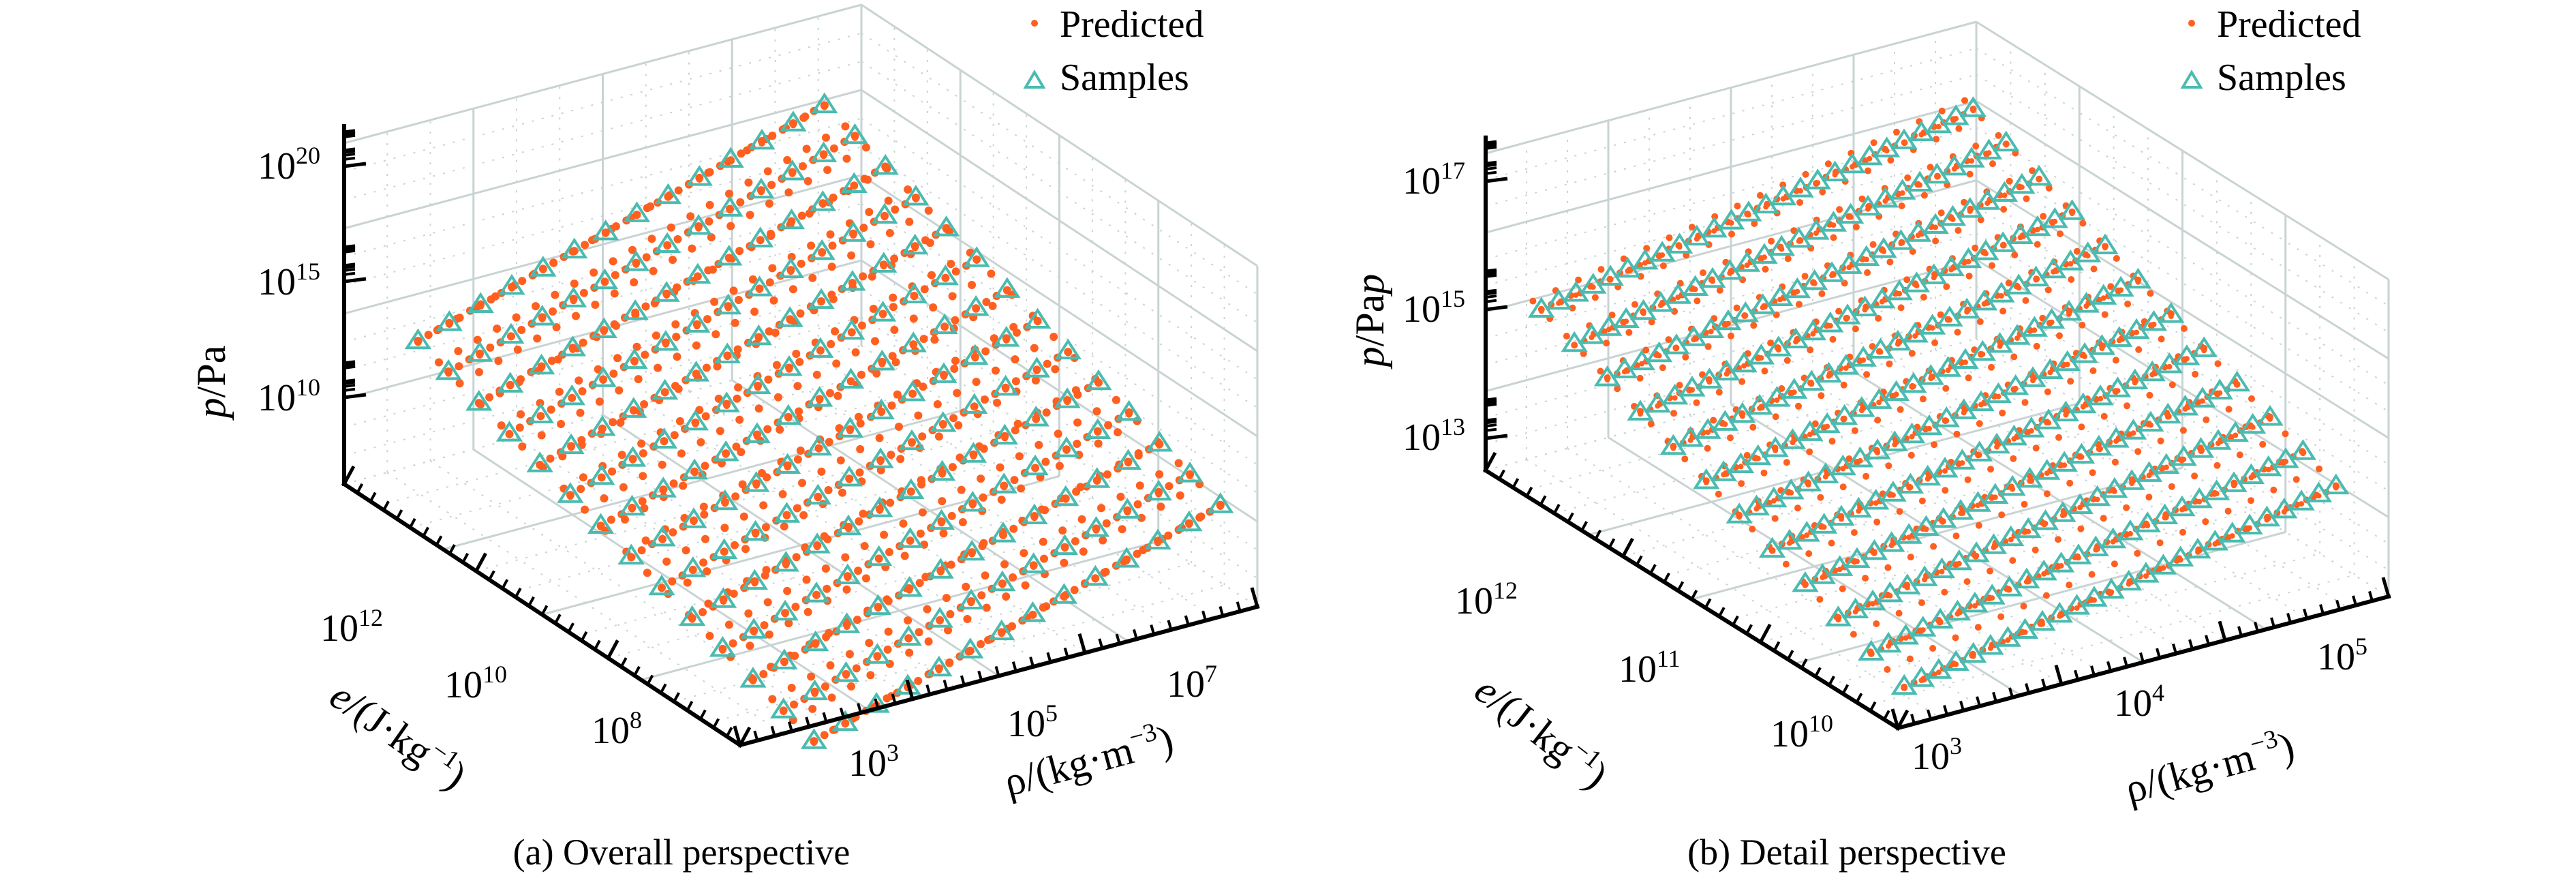  What do you see at coordinates (1170, 625) in the screenshot?
I see `rho-axis-tick` at bounding box center [1170, 625].